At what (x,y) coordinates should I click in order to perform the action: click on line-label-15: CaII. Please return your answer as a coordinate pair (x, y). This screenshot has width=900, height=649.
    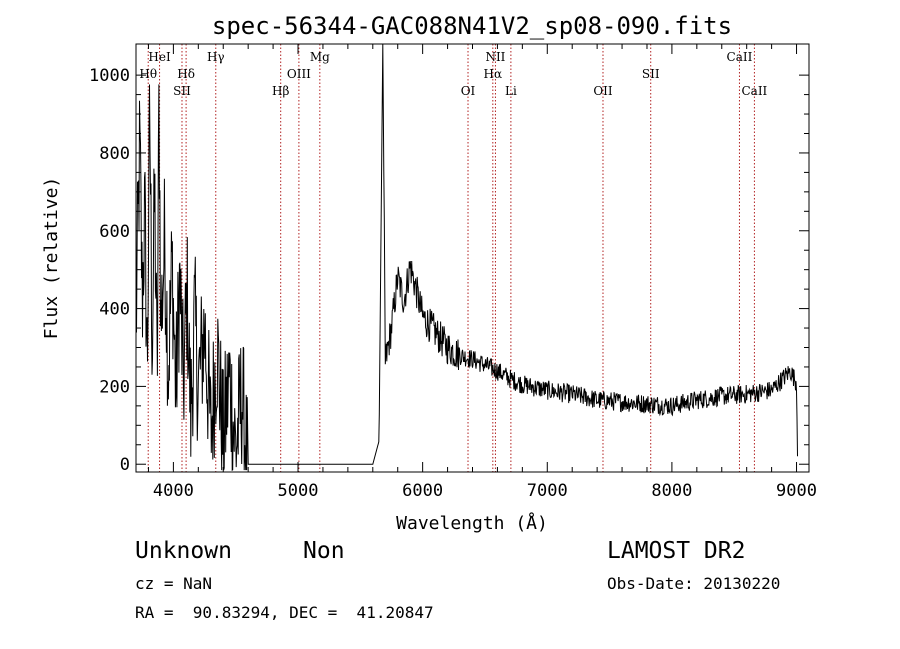
    Looking at the image, I should click on (754, 91).